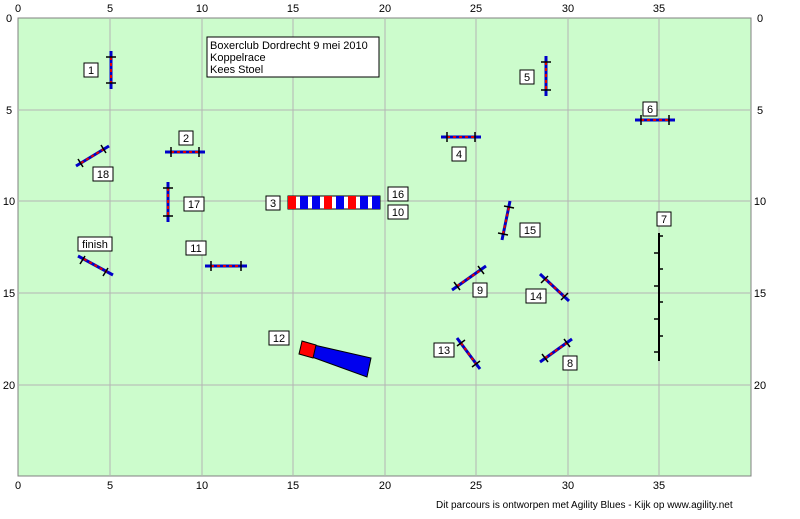  What do you see at coordinates (307, 349) in the screenshot?
I see `tunnel-entry` at bounding box center [307, 349].